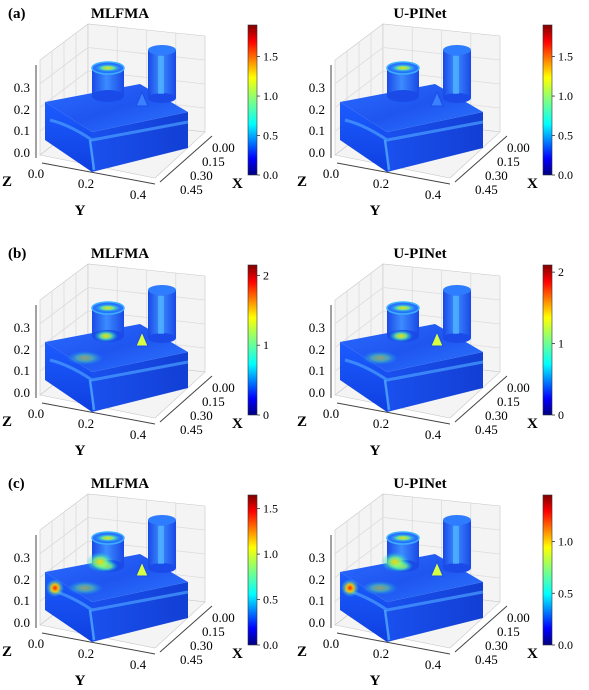  What do you see at coordinates (266, 415) in the screenshot?
I see `colorbar-tick-label: 0` at bounding box center [266, 415].